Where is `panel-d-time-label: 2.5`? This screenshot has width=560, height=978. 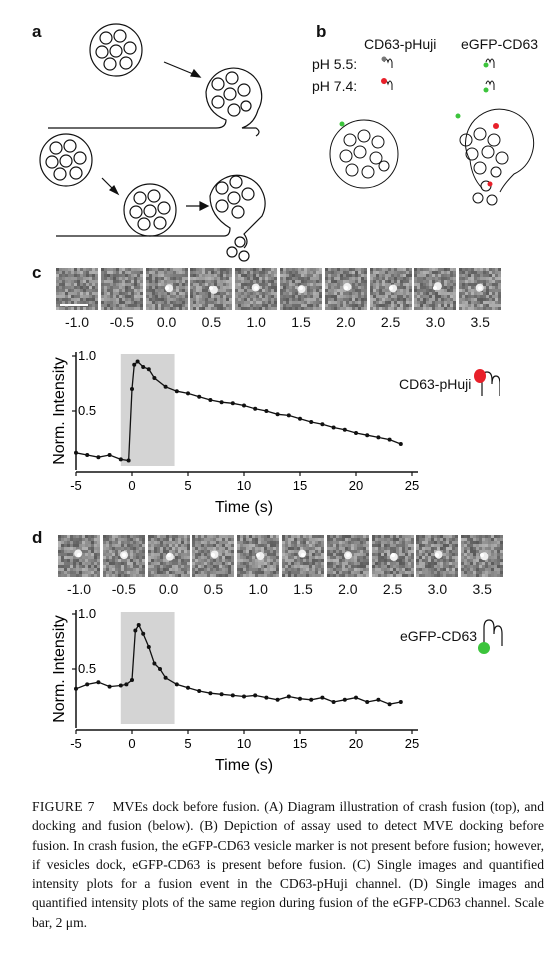 panel-d-time-label: 2.5 is located at coordinates (392, 589).